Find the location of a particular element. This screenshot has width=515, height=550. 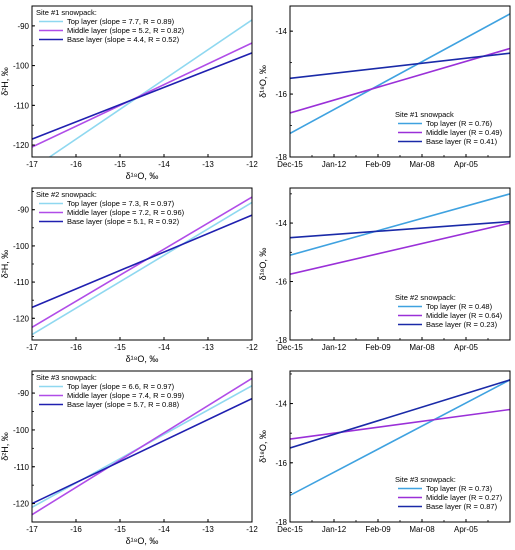

legend-entry: Top layer (slope = 7.3, R = 0.97) is located at coordinates (121, 203).